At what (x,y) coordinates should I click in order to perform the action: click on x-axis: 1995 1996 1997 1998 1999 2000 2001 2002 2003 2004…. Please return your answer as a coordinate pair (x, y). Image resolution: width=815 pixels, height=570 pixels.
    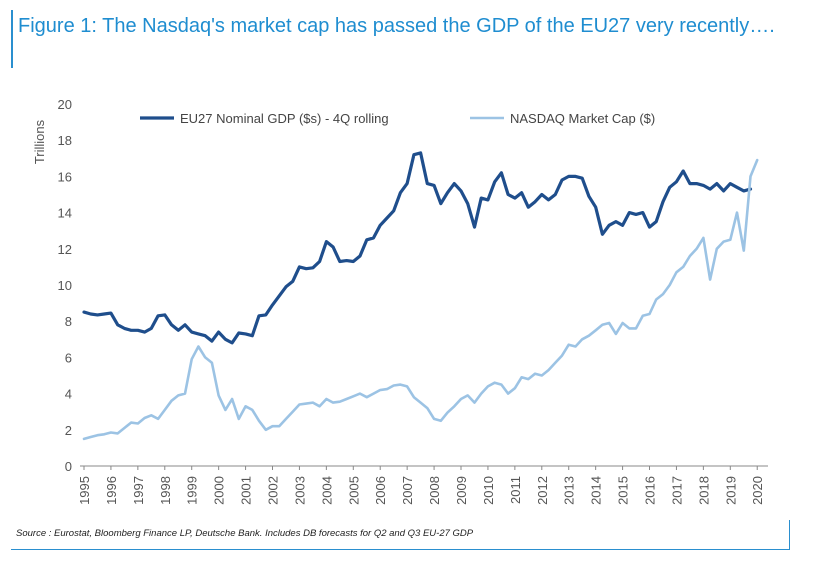
    Looking at the image, I should click on (422, 485).